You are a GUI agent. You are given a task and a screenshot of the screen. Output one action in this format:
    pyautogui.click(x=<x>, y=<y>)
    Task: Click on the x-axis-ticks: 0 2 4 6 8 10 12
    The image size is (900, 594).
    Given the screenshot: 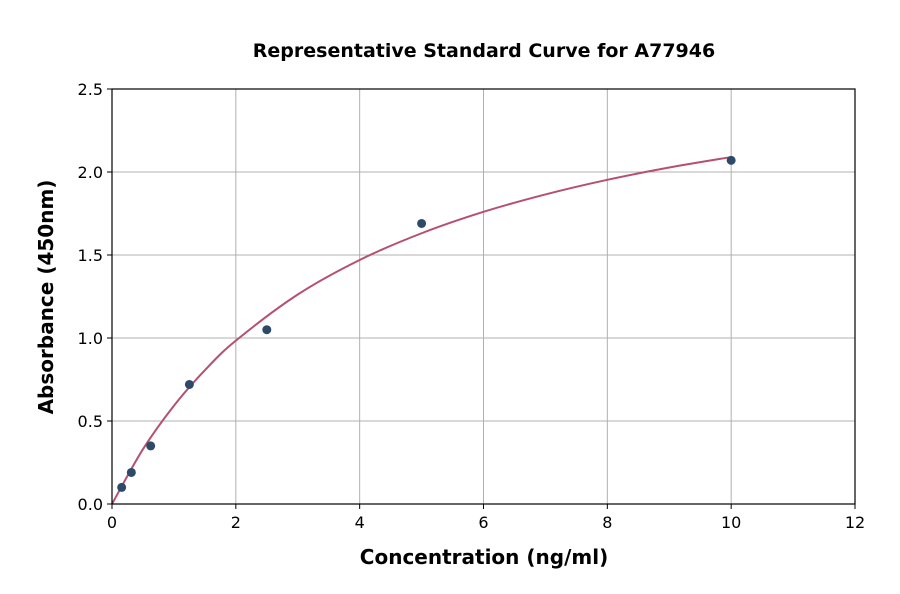 What is the action you would take?
    pyautogui.click(x=486, y=518)
    